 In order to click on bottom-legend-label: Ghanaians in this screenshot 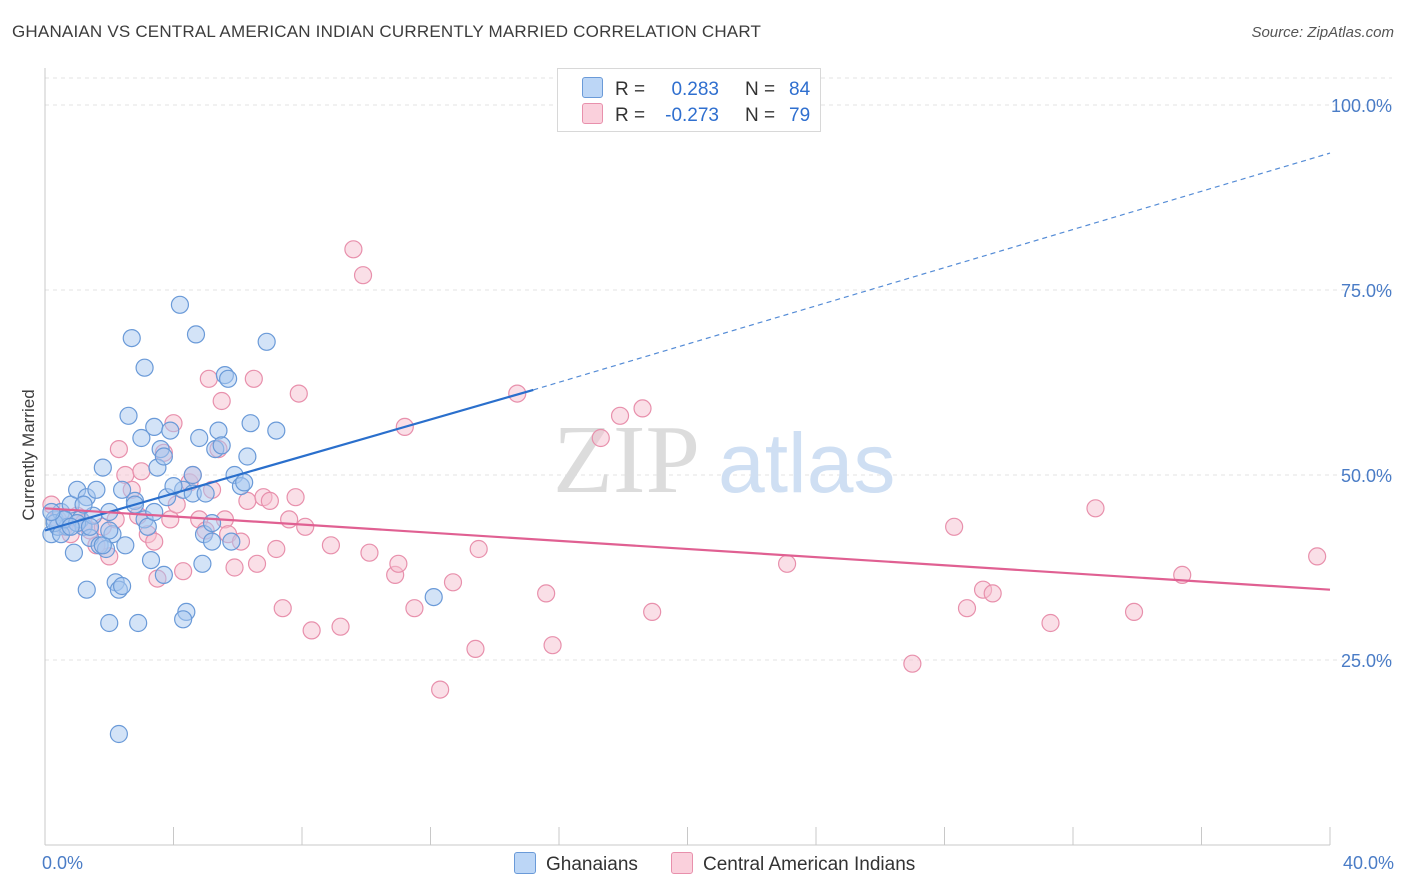, I will do `click(592, 864)`.